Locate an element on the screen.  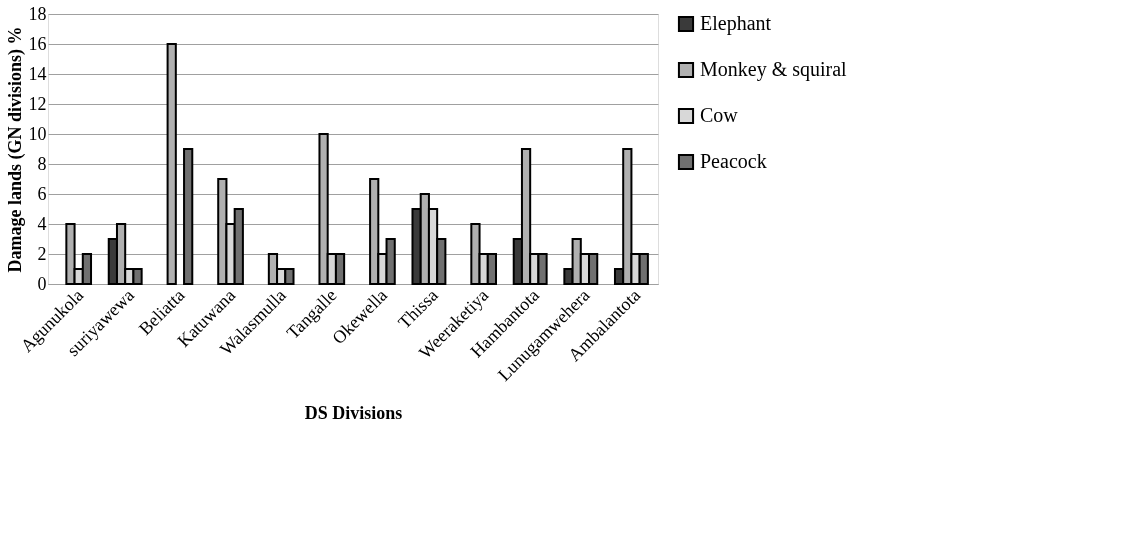
y-tick-label: 0 is located at coordinates (42, 283).